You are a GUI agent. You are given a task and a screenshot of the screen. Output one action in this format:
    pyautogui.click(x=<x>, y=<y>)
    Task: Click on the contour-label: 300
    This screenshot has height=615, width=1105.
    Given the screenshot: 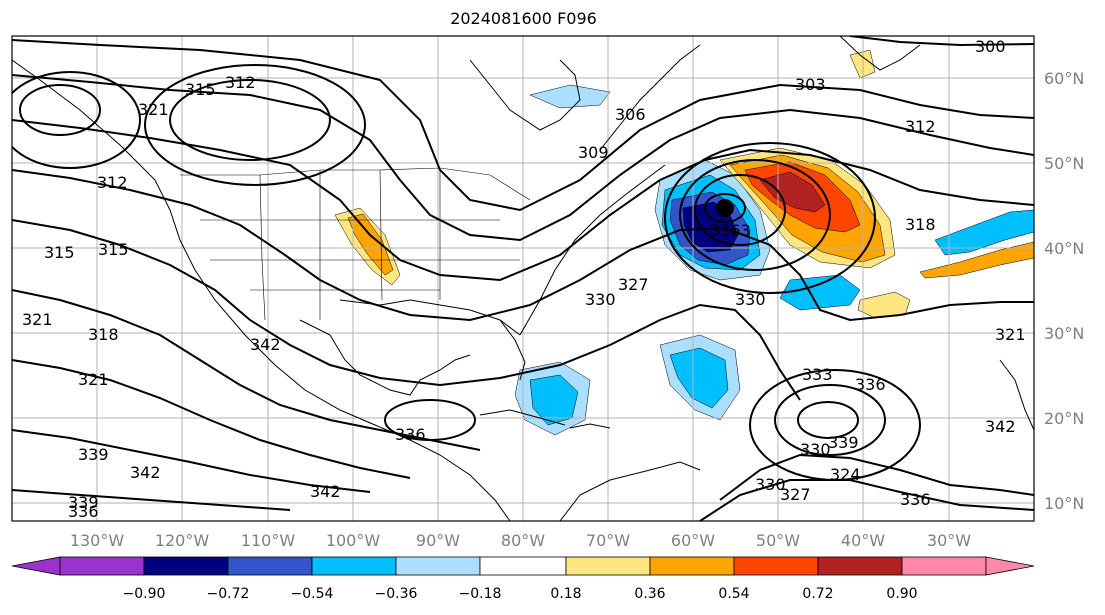 What is the action you would take?
    pyautogui.click(x=990, y=46)
    